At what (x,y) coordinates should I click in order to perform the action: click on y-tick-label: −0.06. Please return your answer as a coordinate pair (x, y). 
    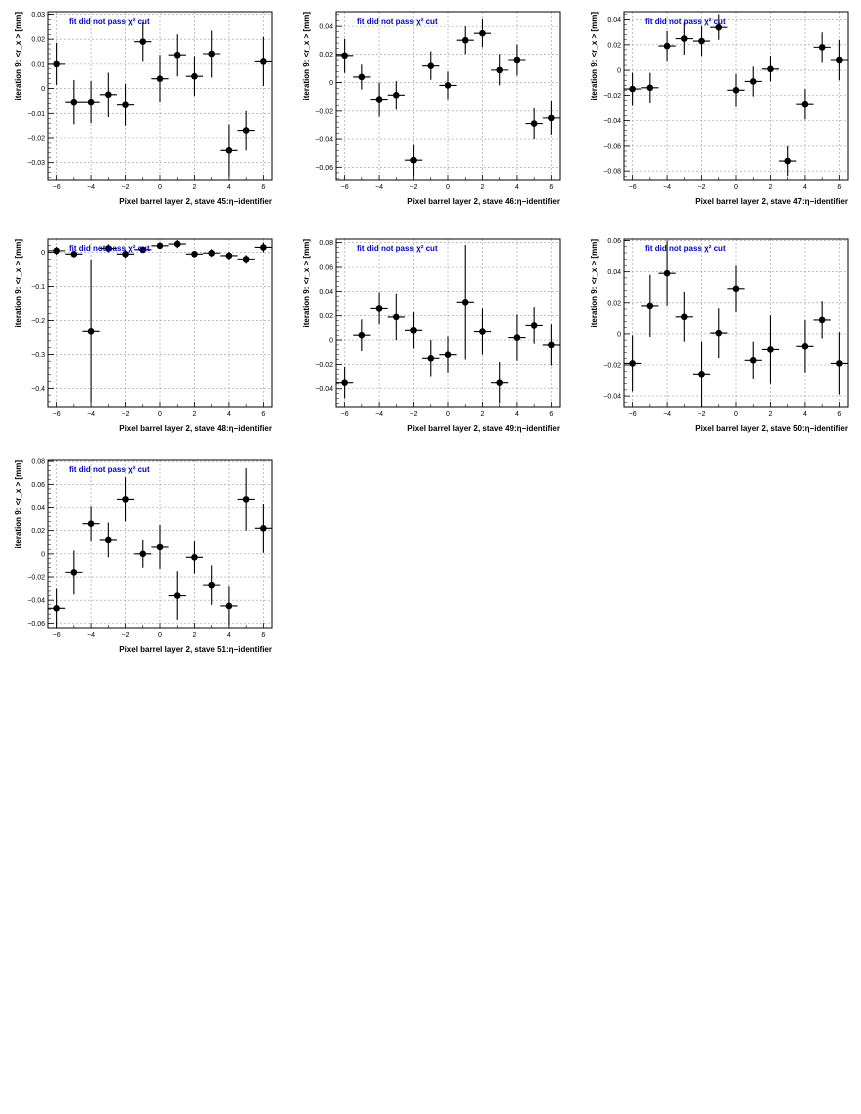
    Looking at the image, I should click on (36, 624).